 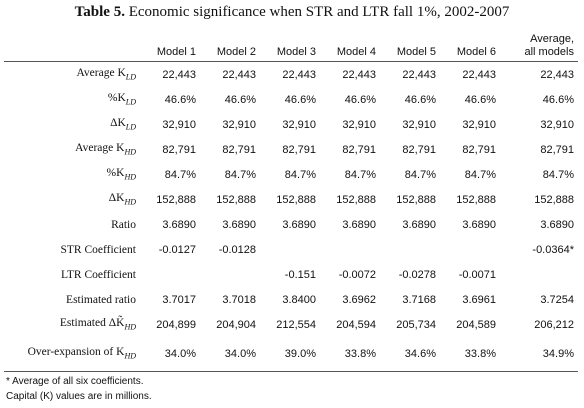 What do you see at coordinates (72, 224) in the screenshot?
I see `row-label: Ratio` at bounding box center [72, 224].